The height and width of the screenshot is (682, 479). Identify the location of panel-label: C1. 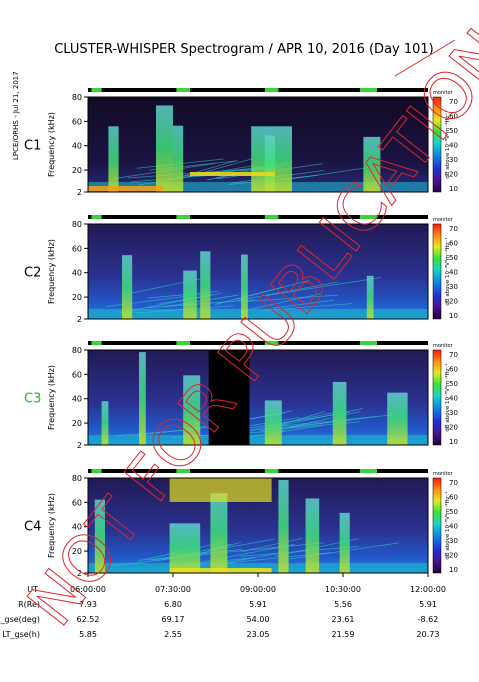
(32, 146).